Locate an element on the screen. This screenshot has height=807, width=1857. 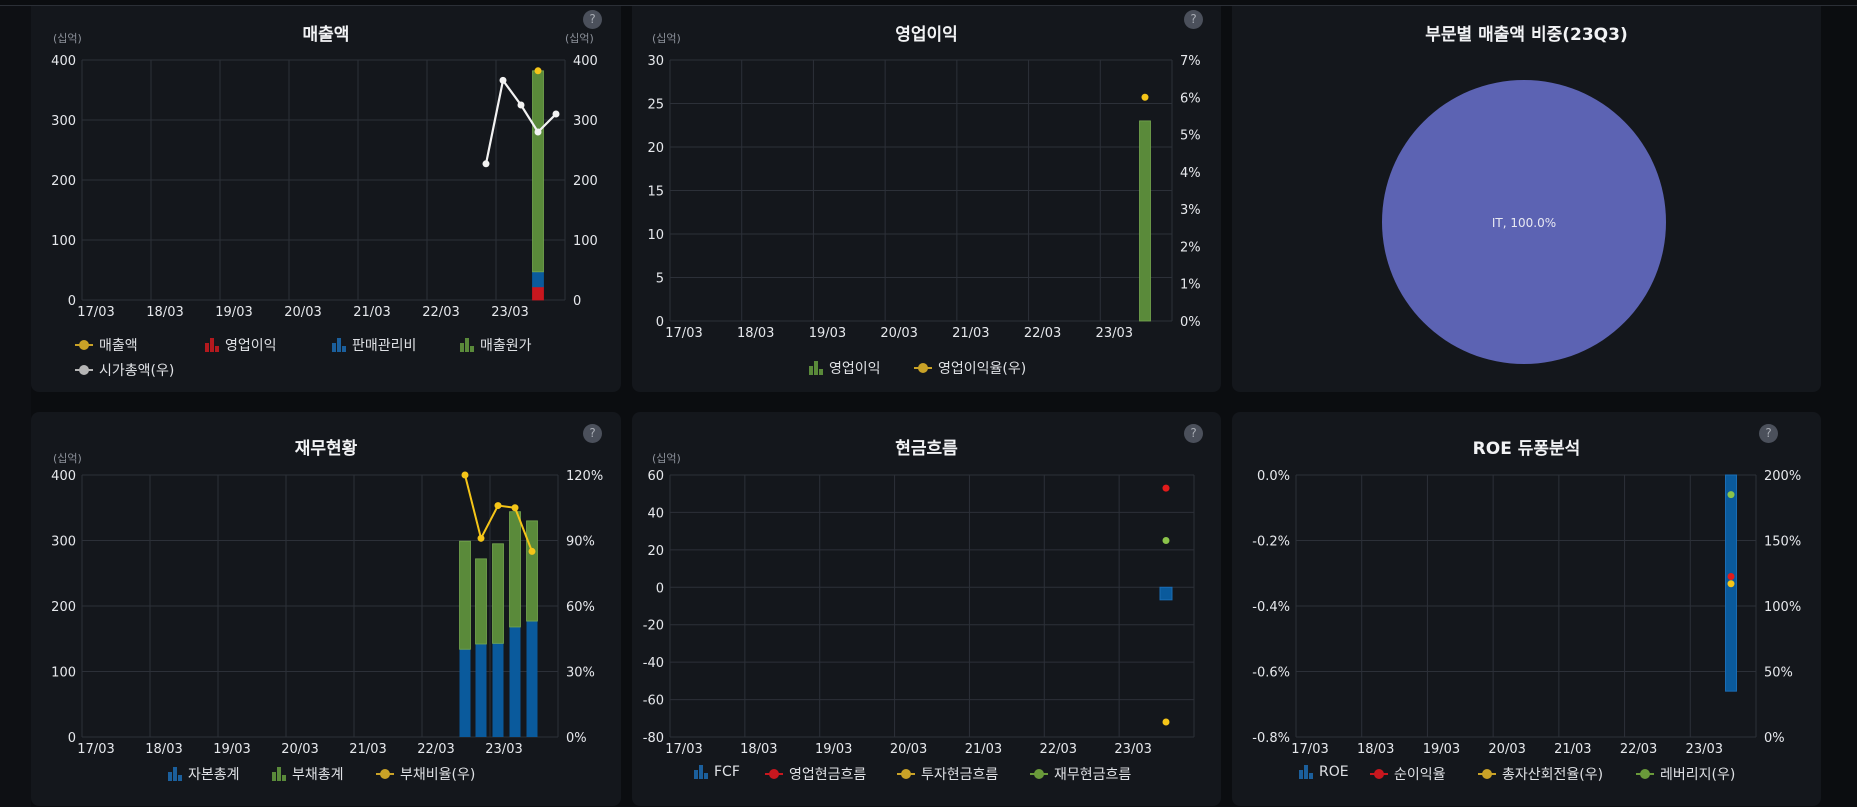
x-axis-tick: 19/03 is located at coordinates (827, 333).